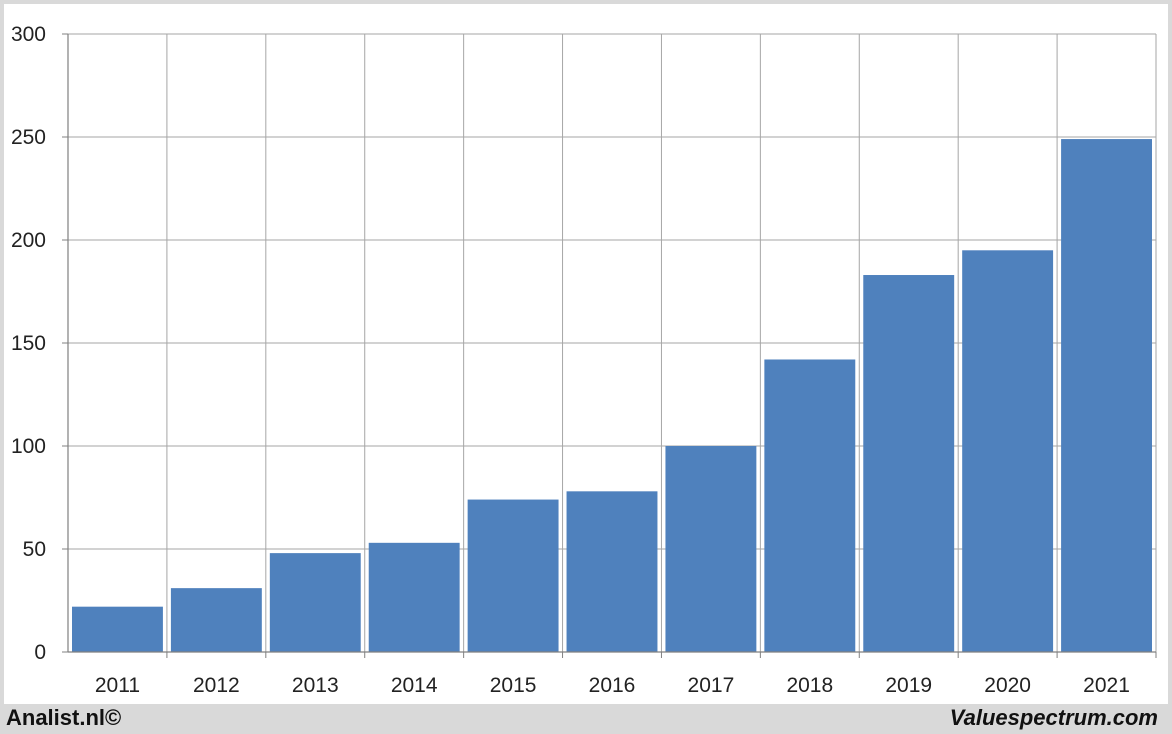 This screenshot has width=1172, height=734. What do you see at coordinates (1106, 685) in the screenshot?
I see `x-tick-label: 2021` at bounding box center [1106, 685].